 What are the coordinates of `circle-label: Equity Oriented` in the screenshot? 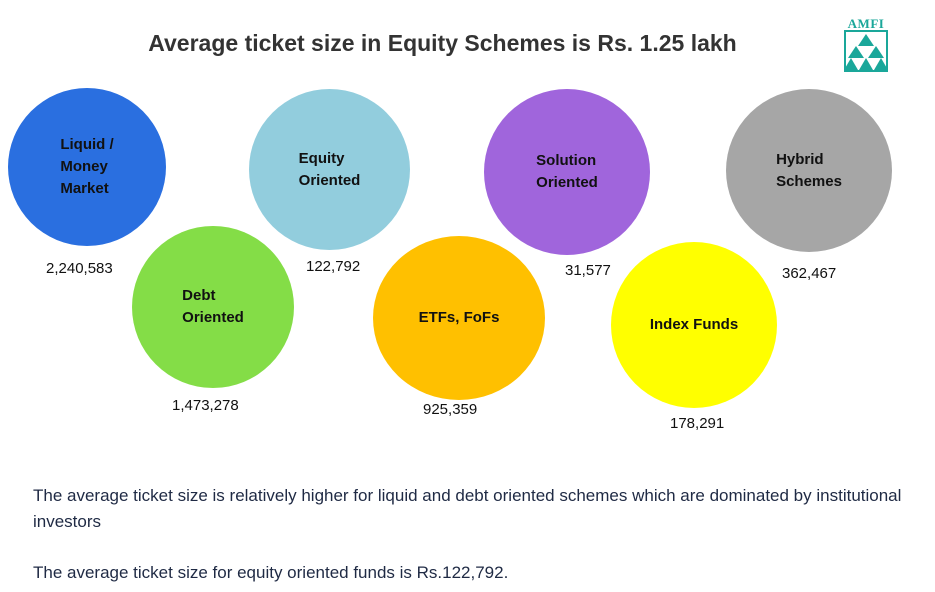 It's located at (329, 169).